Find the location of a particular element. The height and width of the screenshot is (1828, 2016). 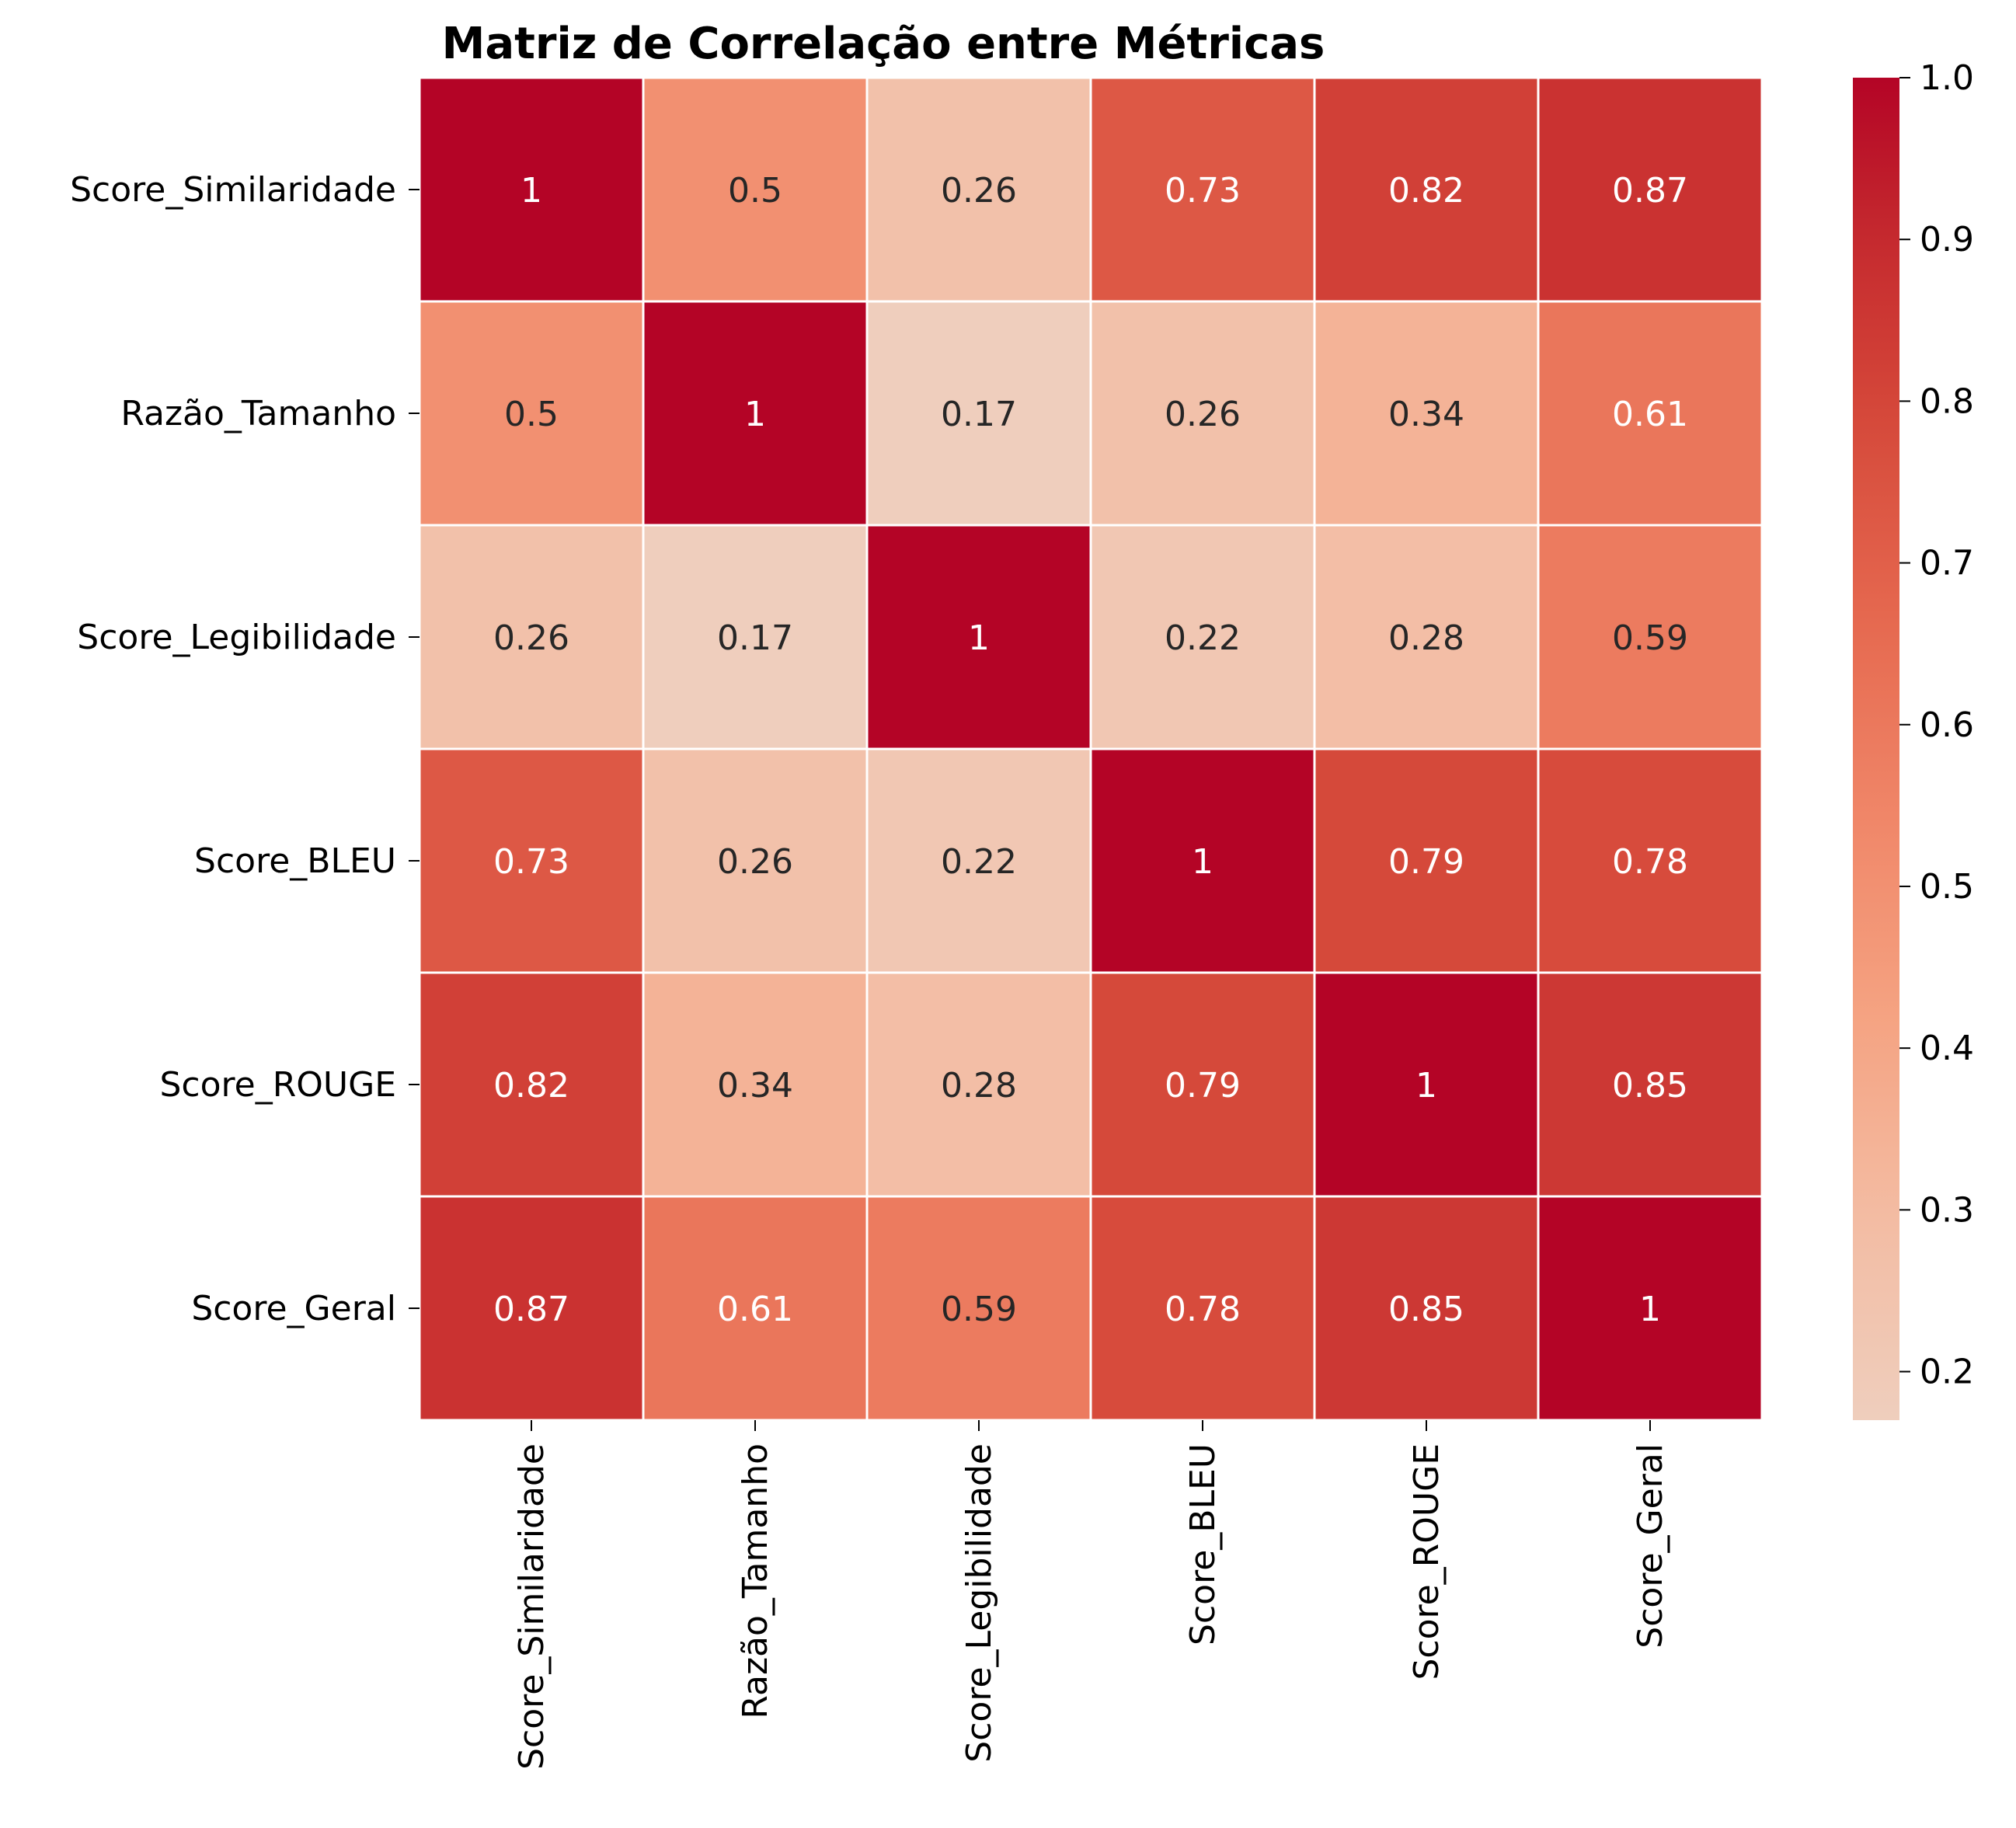

colorbar-tick-label: 0.7 is located at coordinates (1947, 563).